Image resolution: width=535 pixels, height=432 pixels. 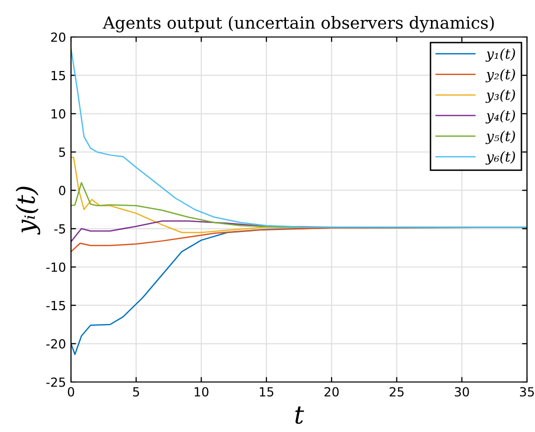 What do you see at coordinates (28, 210) in the screenshot?
I see `y-axis-title: yᵢ(t)` at bounding box center [28, 210].